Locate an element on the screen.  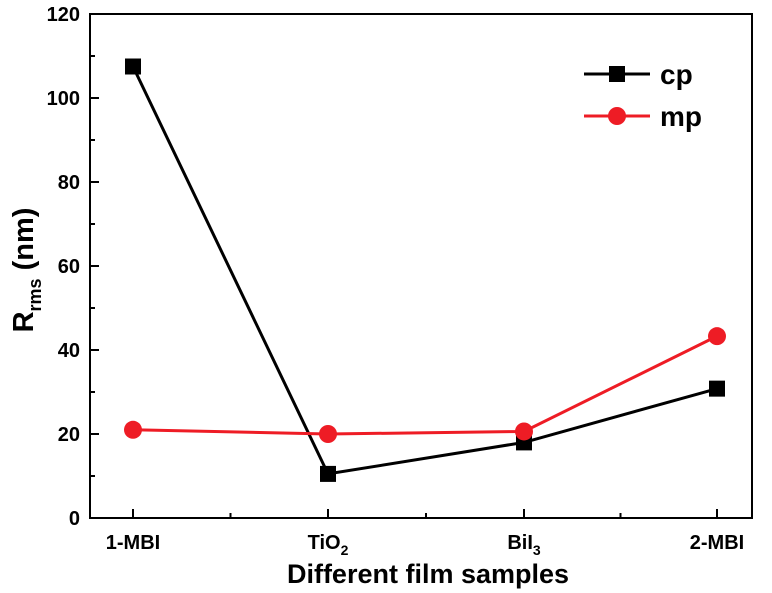
series-line-mp is located at coordinates (425, 385).